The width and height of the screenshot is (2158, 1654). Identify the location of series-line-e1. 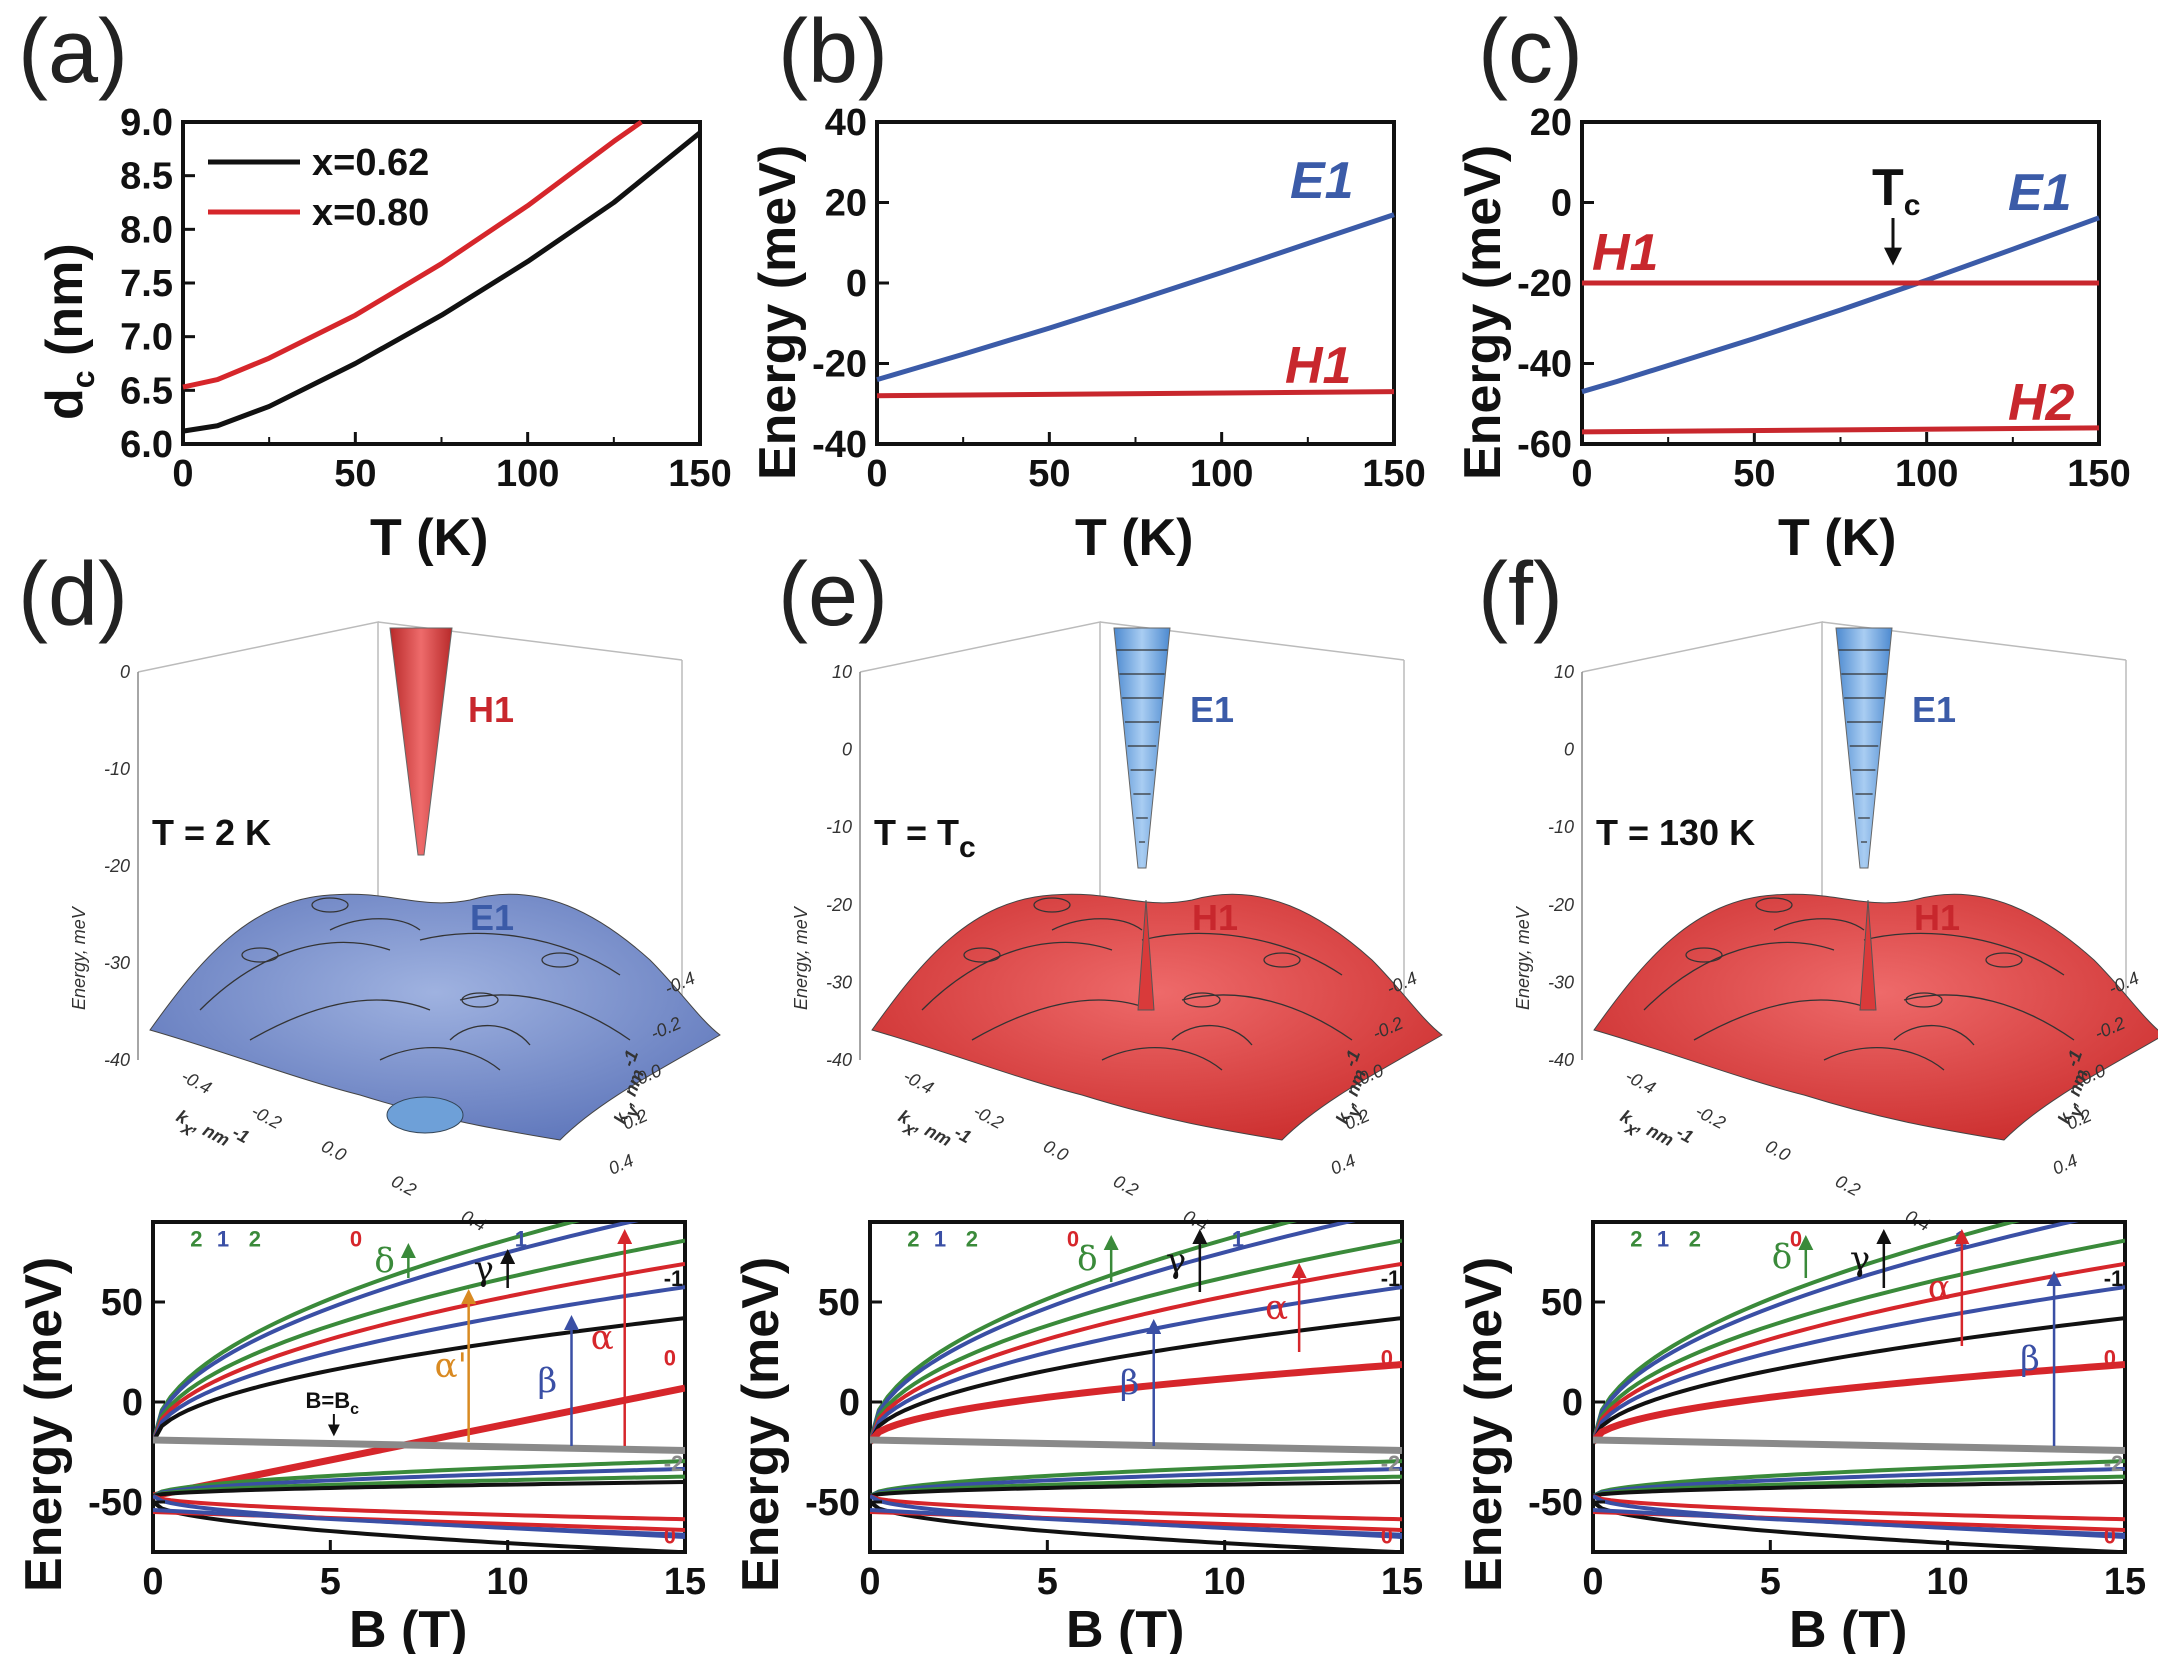
(1840, 305).